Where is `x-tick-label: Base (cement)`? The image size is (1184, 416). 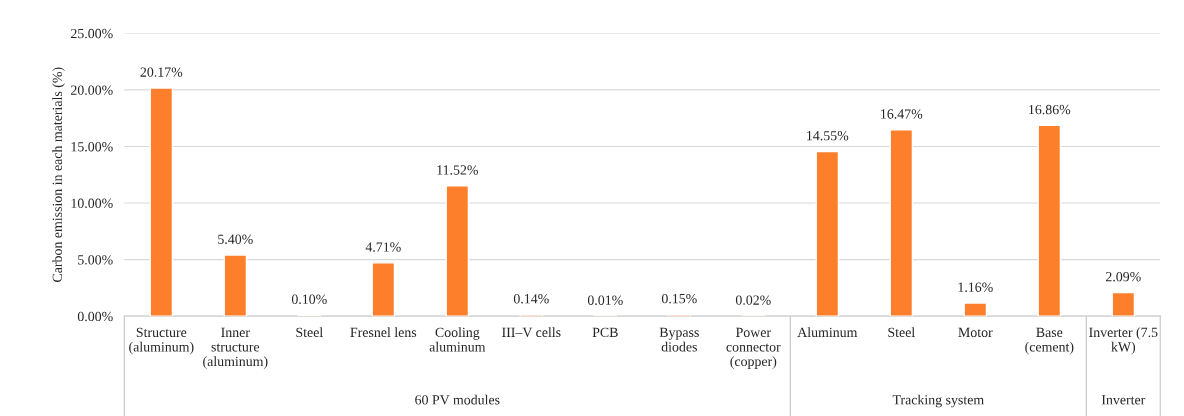
x-tick-label: Base (cement) is located at coordinates (1049, 341).